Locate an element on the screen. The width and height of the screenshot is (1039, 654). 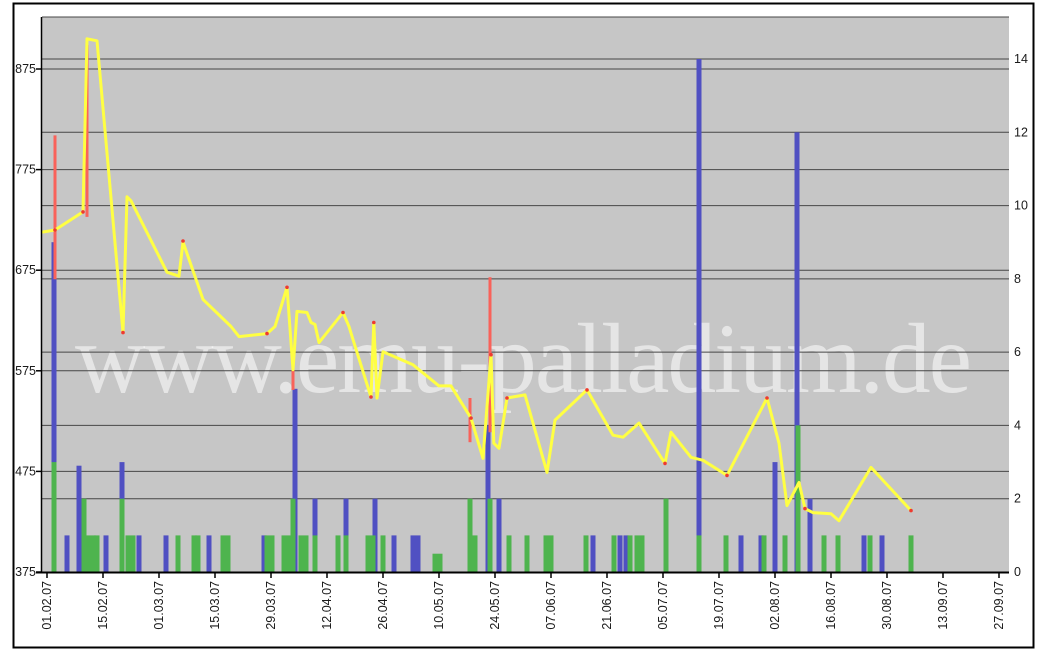
right-axis-tick-label: 8 is located at coordinates (1017, 279).